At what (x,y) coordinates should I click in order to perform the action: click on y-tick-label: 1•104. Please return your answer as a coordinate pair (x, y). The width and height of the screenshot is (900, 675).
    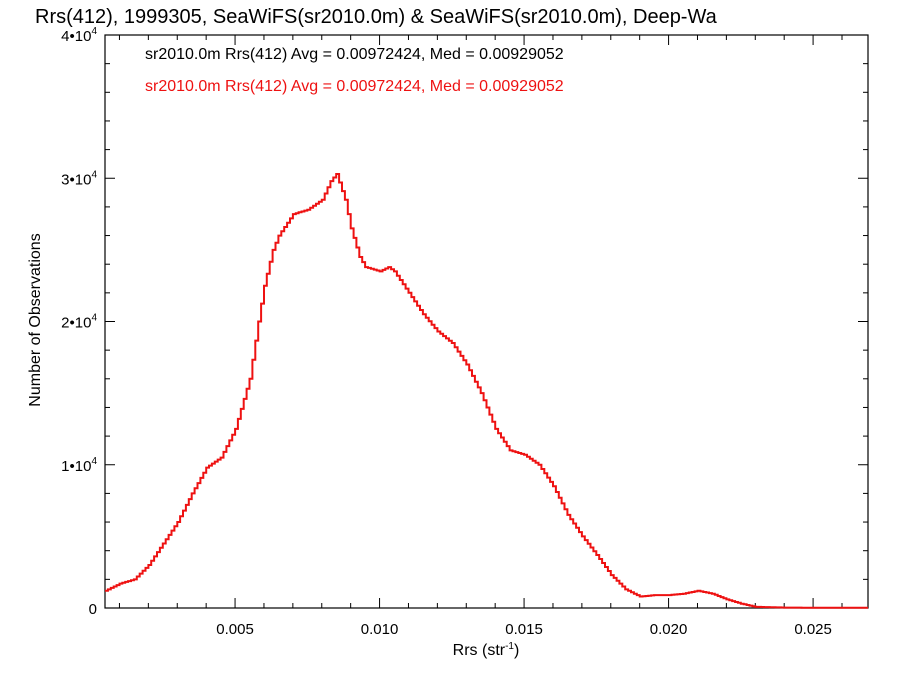
    Looking at the image, I should click on (79, 465).